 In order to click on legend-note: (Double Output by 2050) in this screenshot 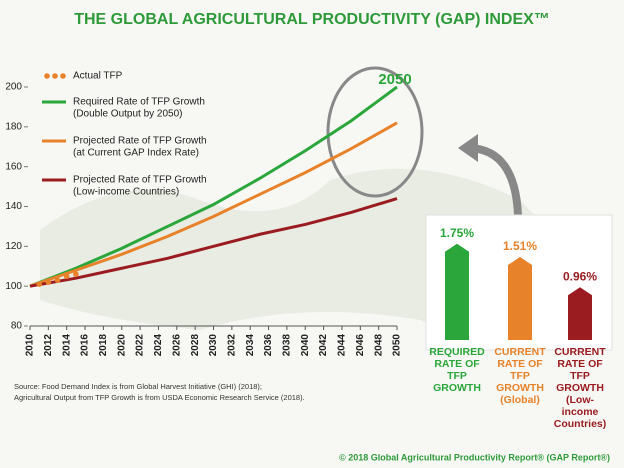, I will do `click(128, 114)`.